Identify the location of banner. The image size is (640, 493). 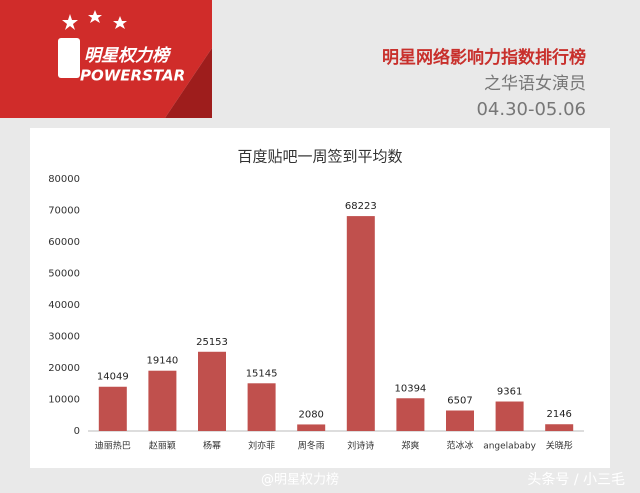
(106, 59).